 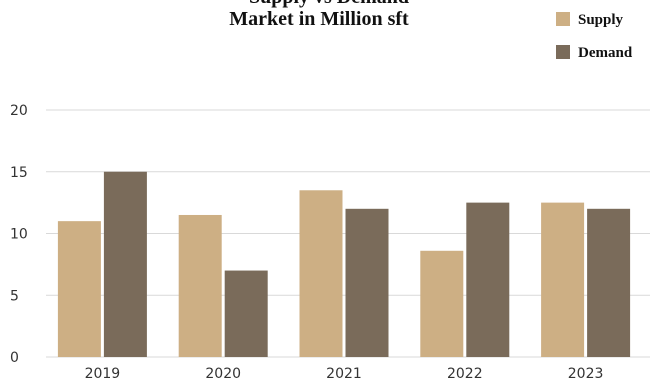 I want to click on legend-swatch-supply, so click(x=563, y=19).